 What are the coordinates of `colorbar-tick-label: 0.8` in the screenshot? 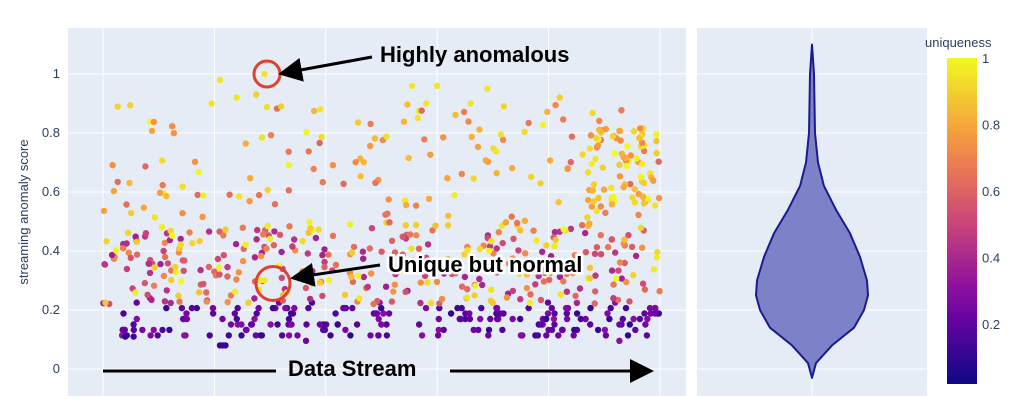 It's located at (991, 125).